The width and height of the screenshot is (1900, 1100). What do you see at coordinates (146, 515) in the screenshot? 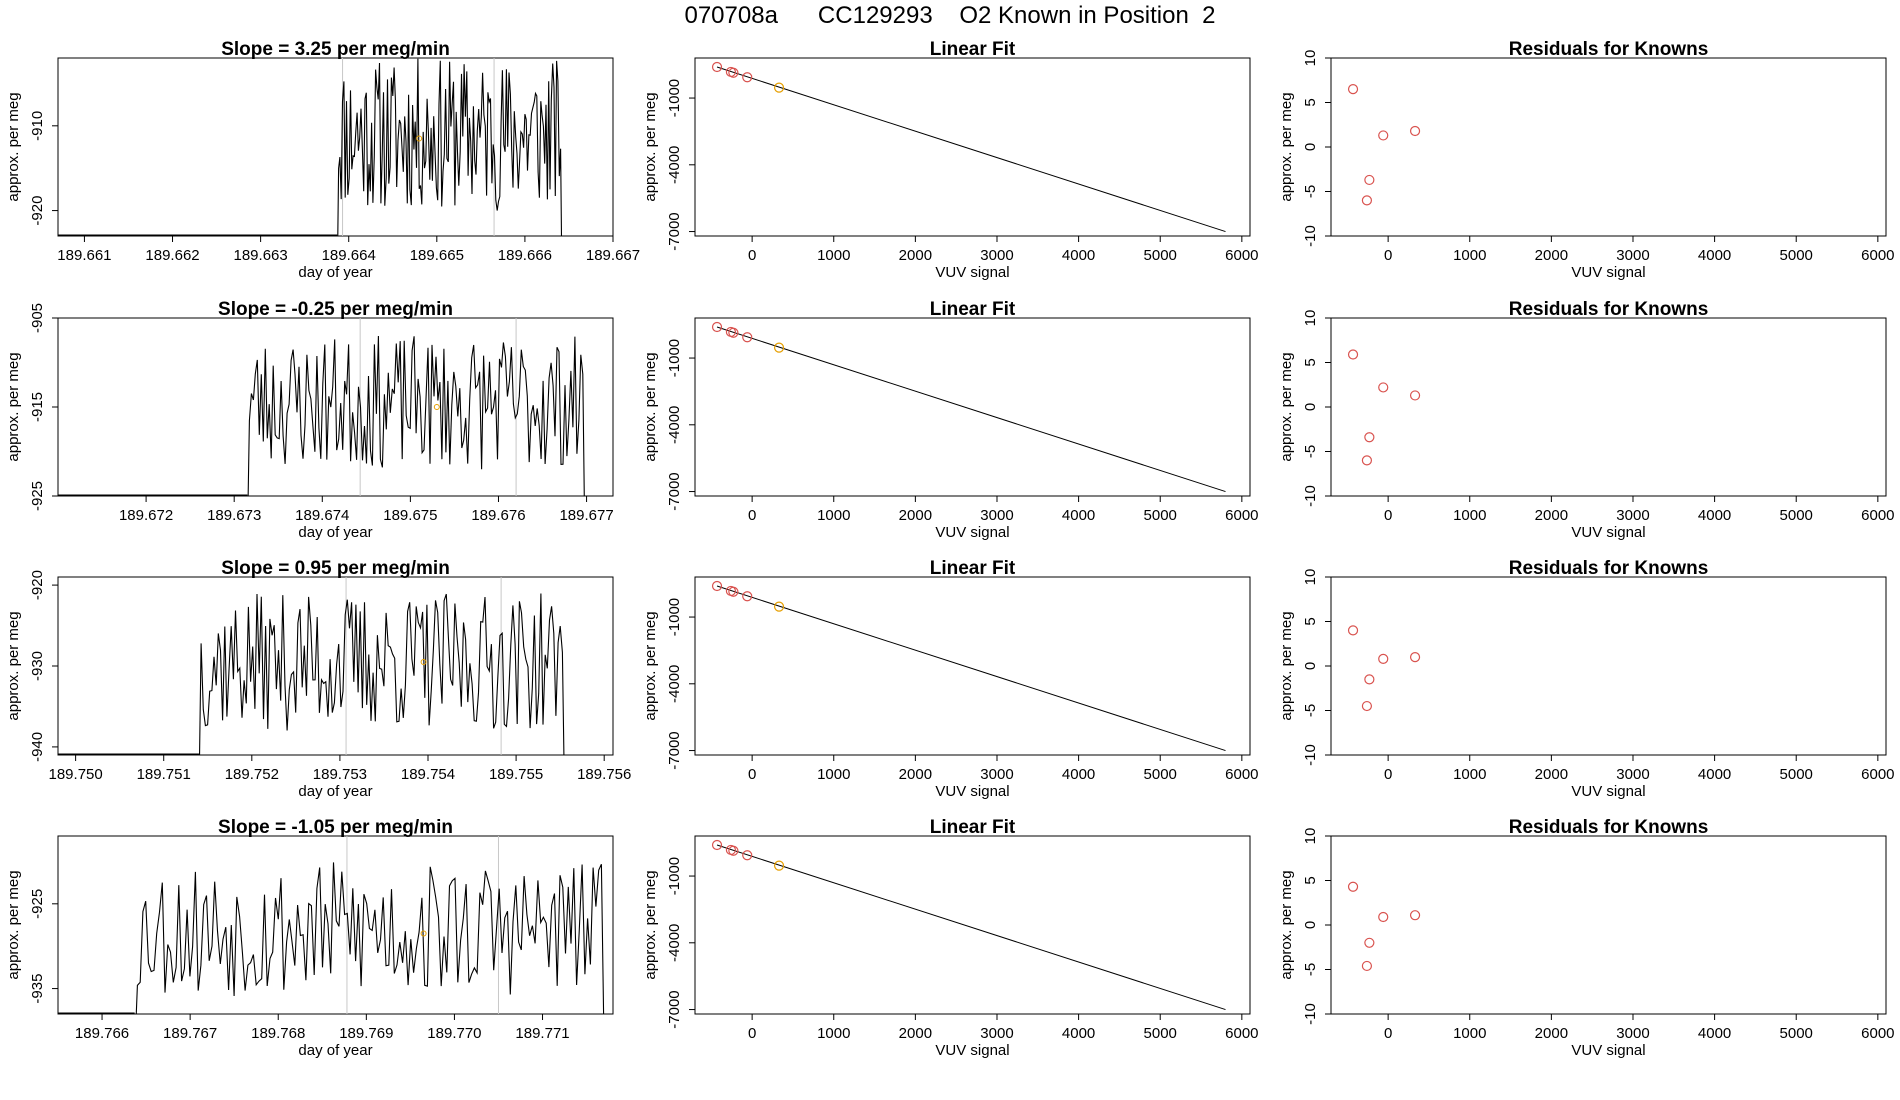
I see `x-tick-label: 189.672` at bounding box center [146, 515].